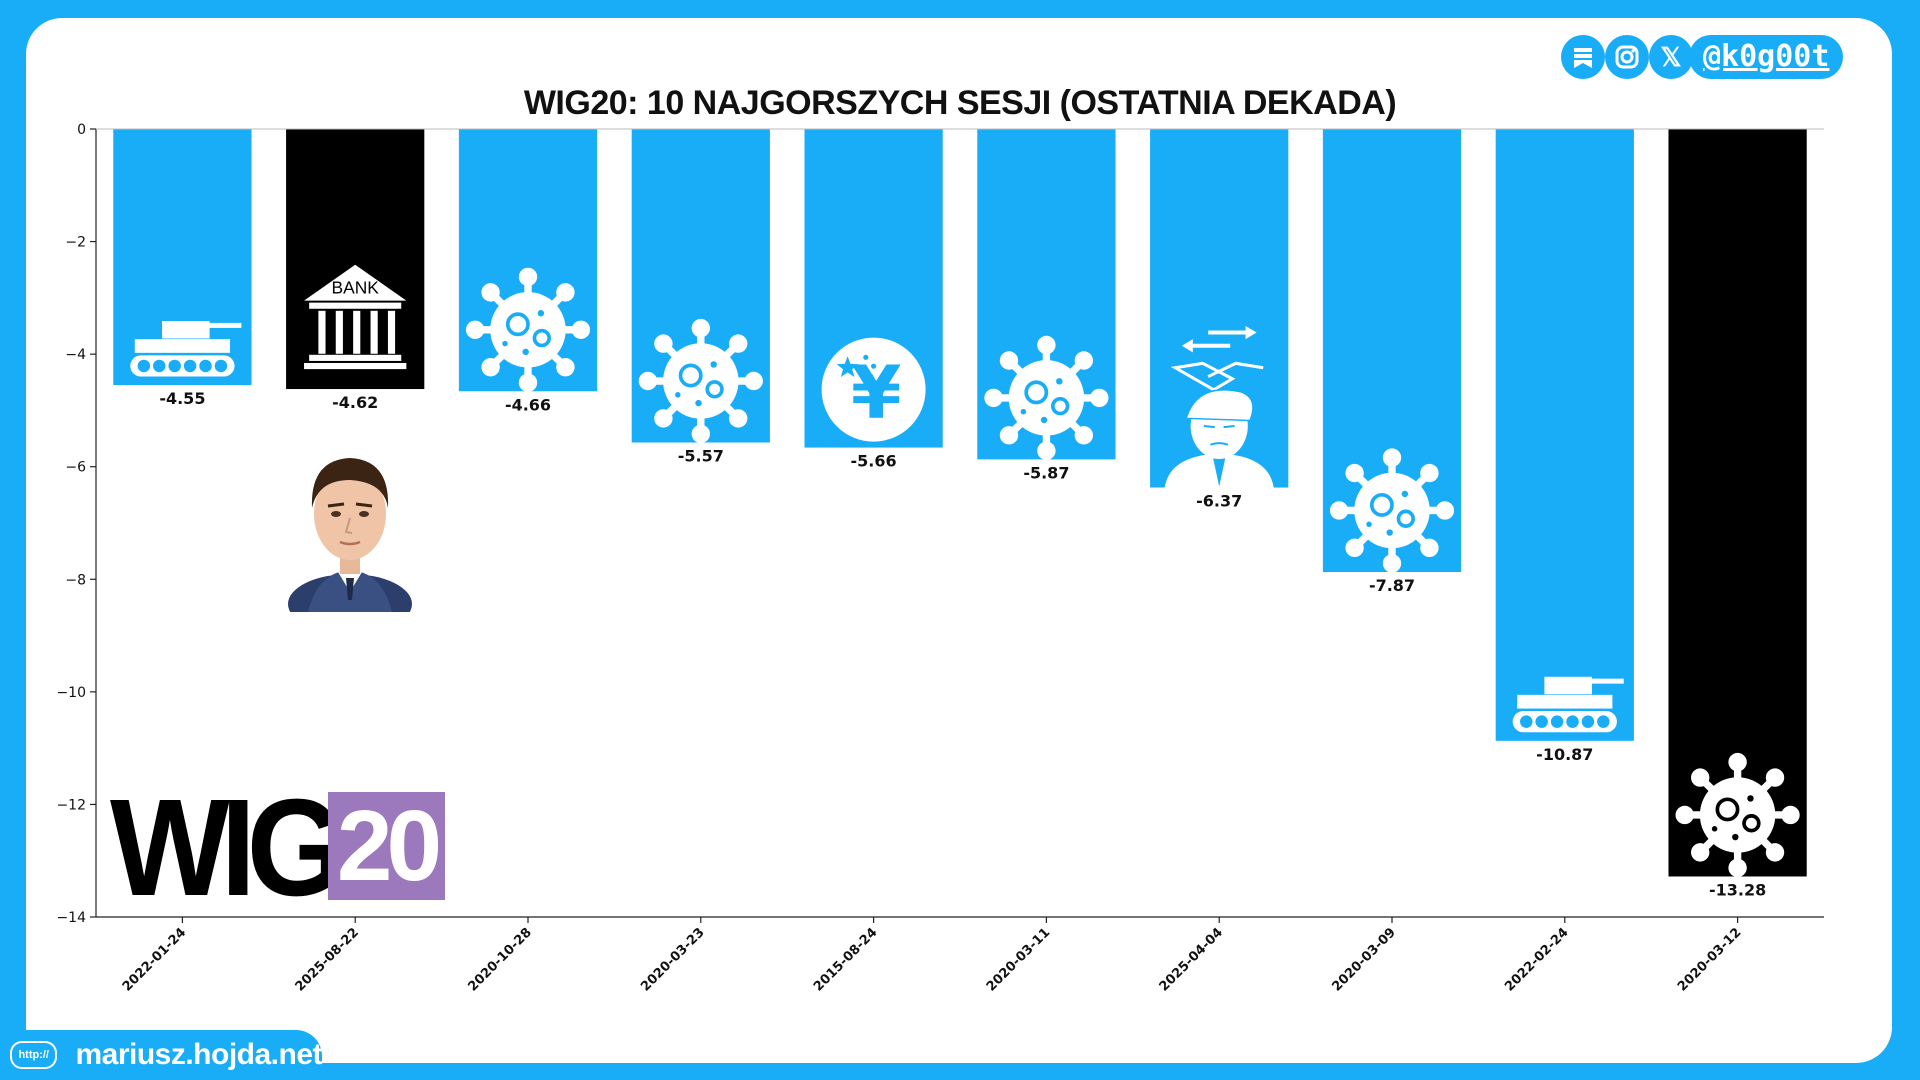  What do you see at coordinates (386, 846) in the screenshot?
I see `wig-logo-number: 20` at bounding box center [386, 846].